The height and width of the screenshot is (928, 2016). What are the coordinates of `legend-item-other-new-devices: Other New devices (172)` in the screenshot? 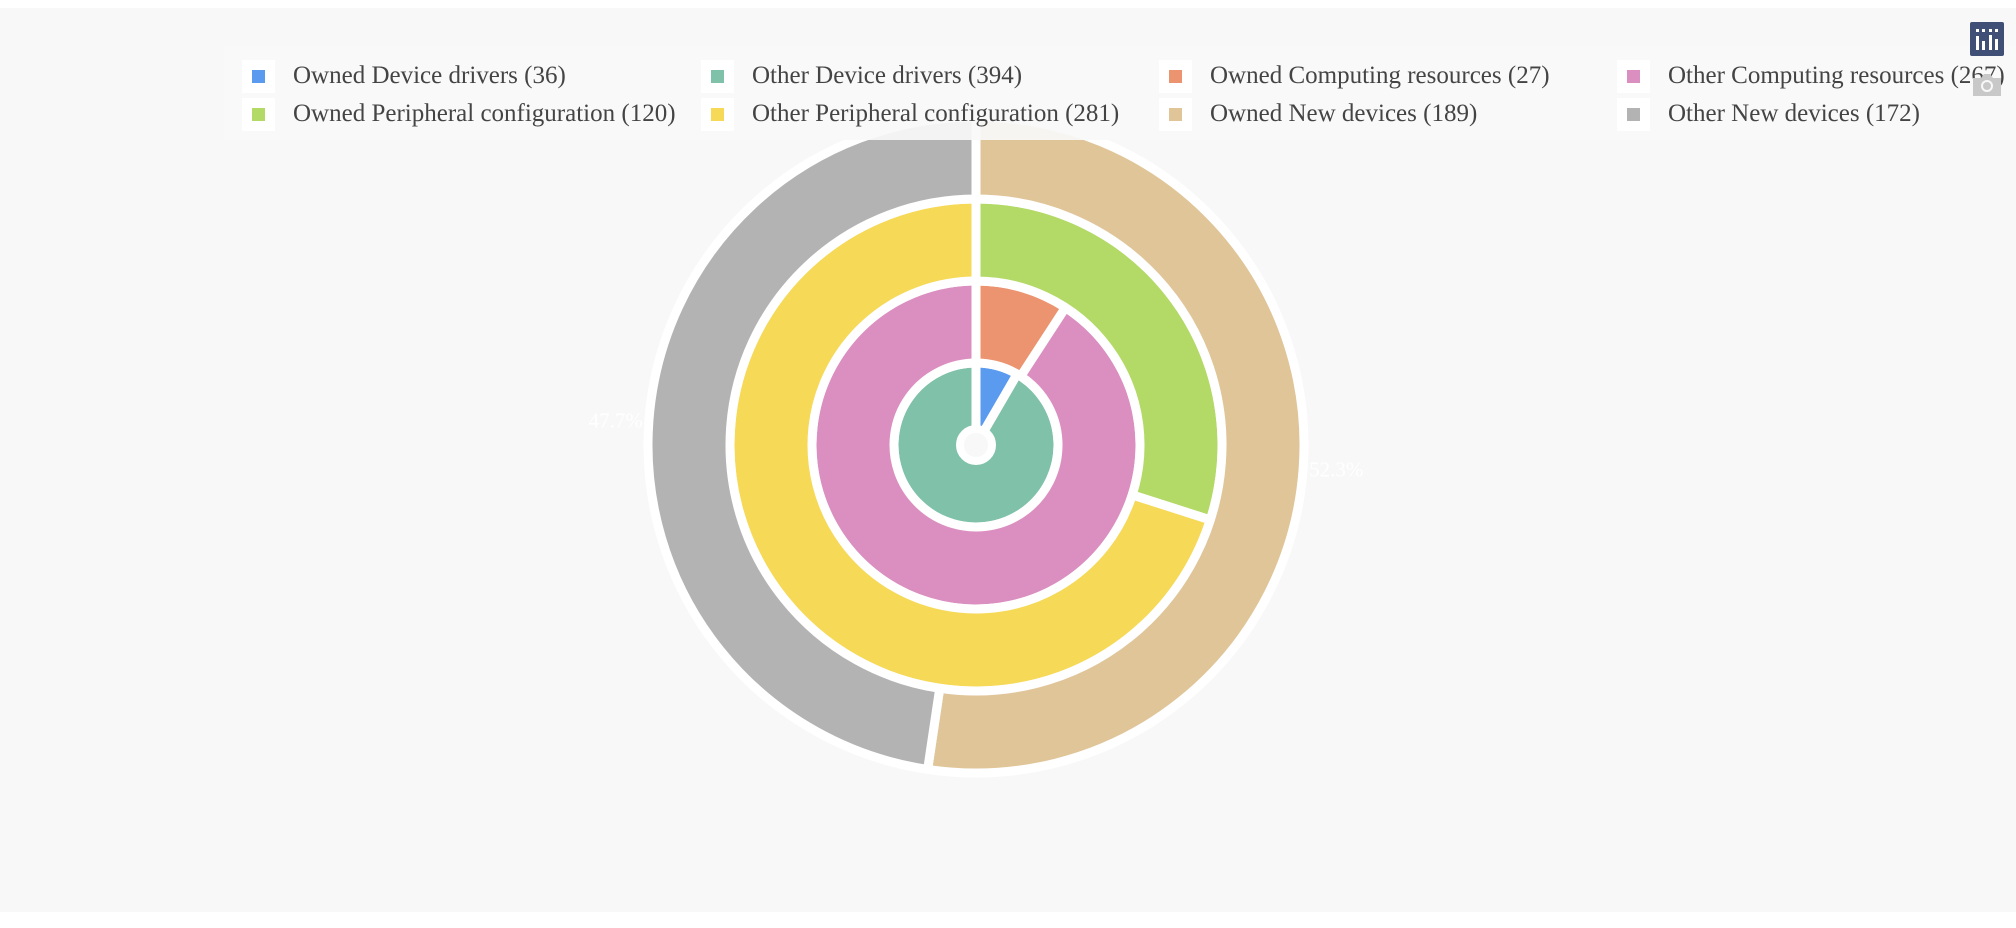 It's located at (1759, 114).